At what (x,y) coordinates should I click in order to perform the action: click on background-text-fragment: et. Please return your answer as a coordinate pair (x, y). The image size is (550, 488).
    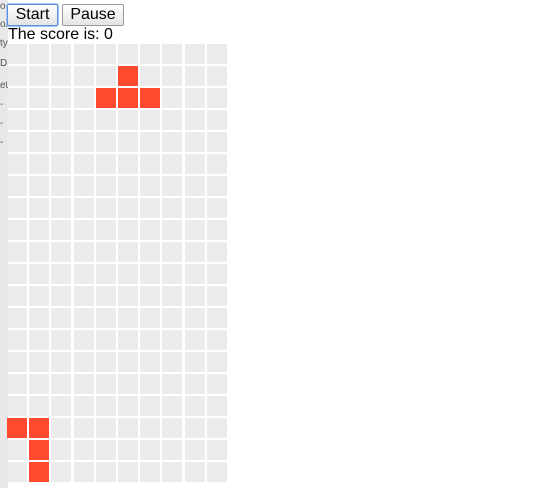
    Looking at the image, I should click on (4, 85).